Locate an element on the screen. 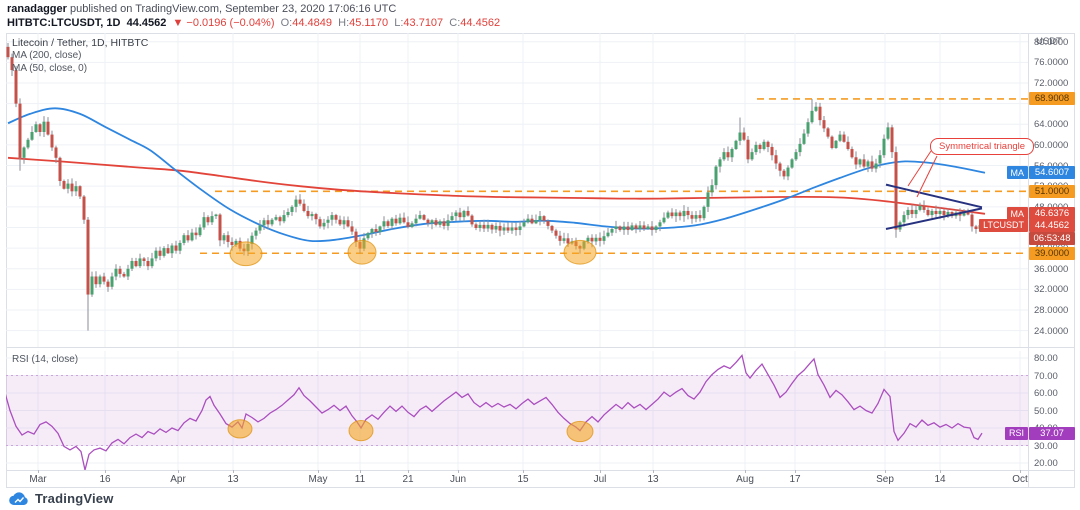 Image resolution: width=1080 pixels, height=510 pixels. header-last-price: 44.4562 is located at coordinates (146, 23).